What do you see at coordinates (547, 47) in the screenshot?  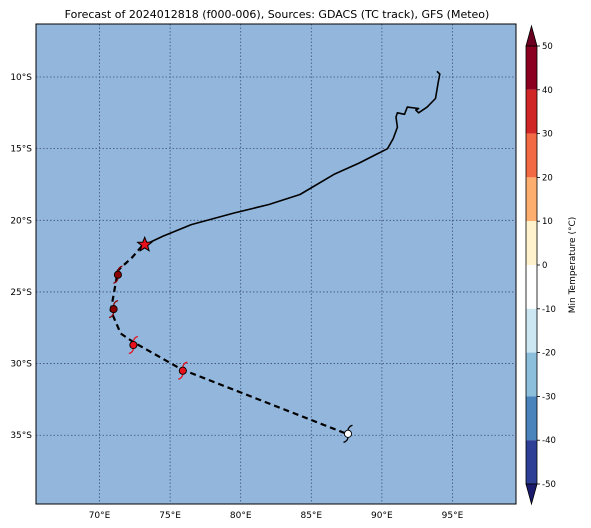 I see `colorbar-tick-label: 50` at bounding box center [547, 47].